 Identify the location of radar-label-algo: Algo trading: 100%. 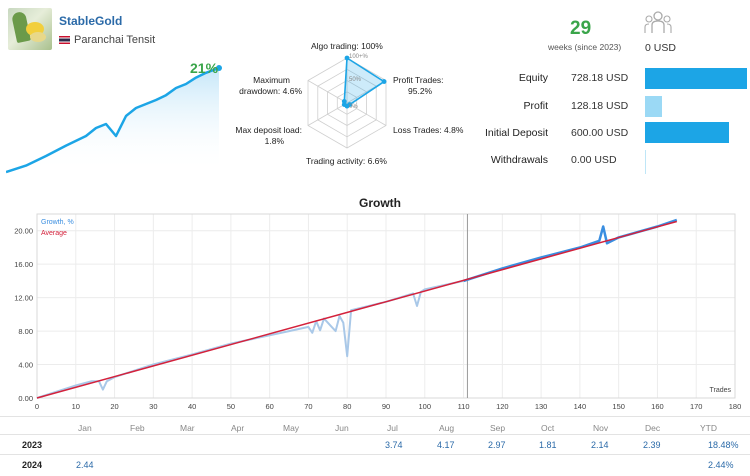
(347, 46).